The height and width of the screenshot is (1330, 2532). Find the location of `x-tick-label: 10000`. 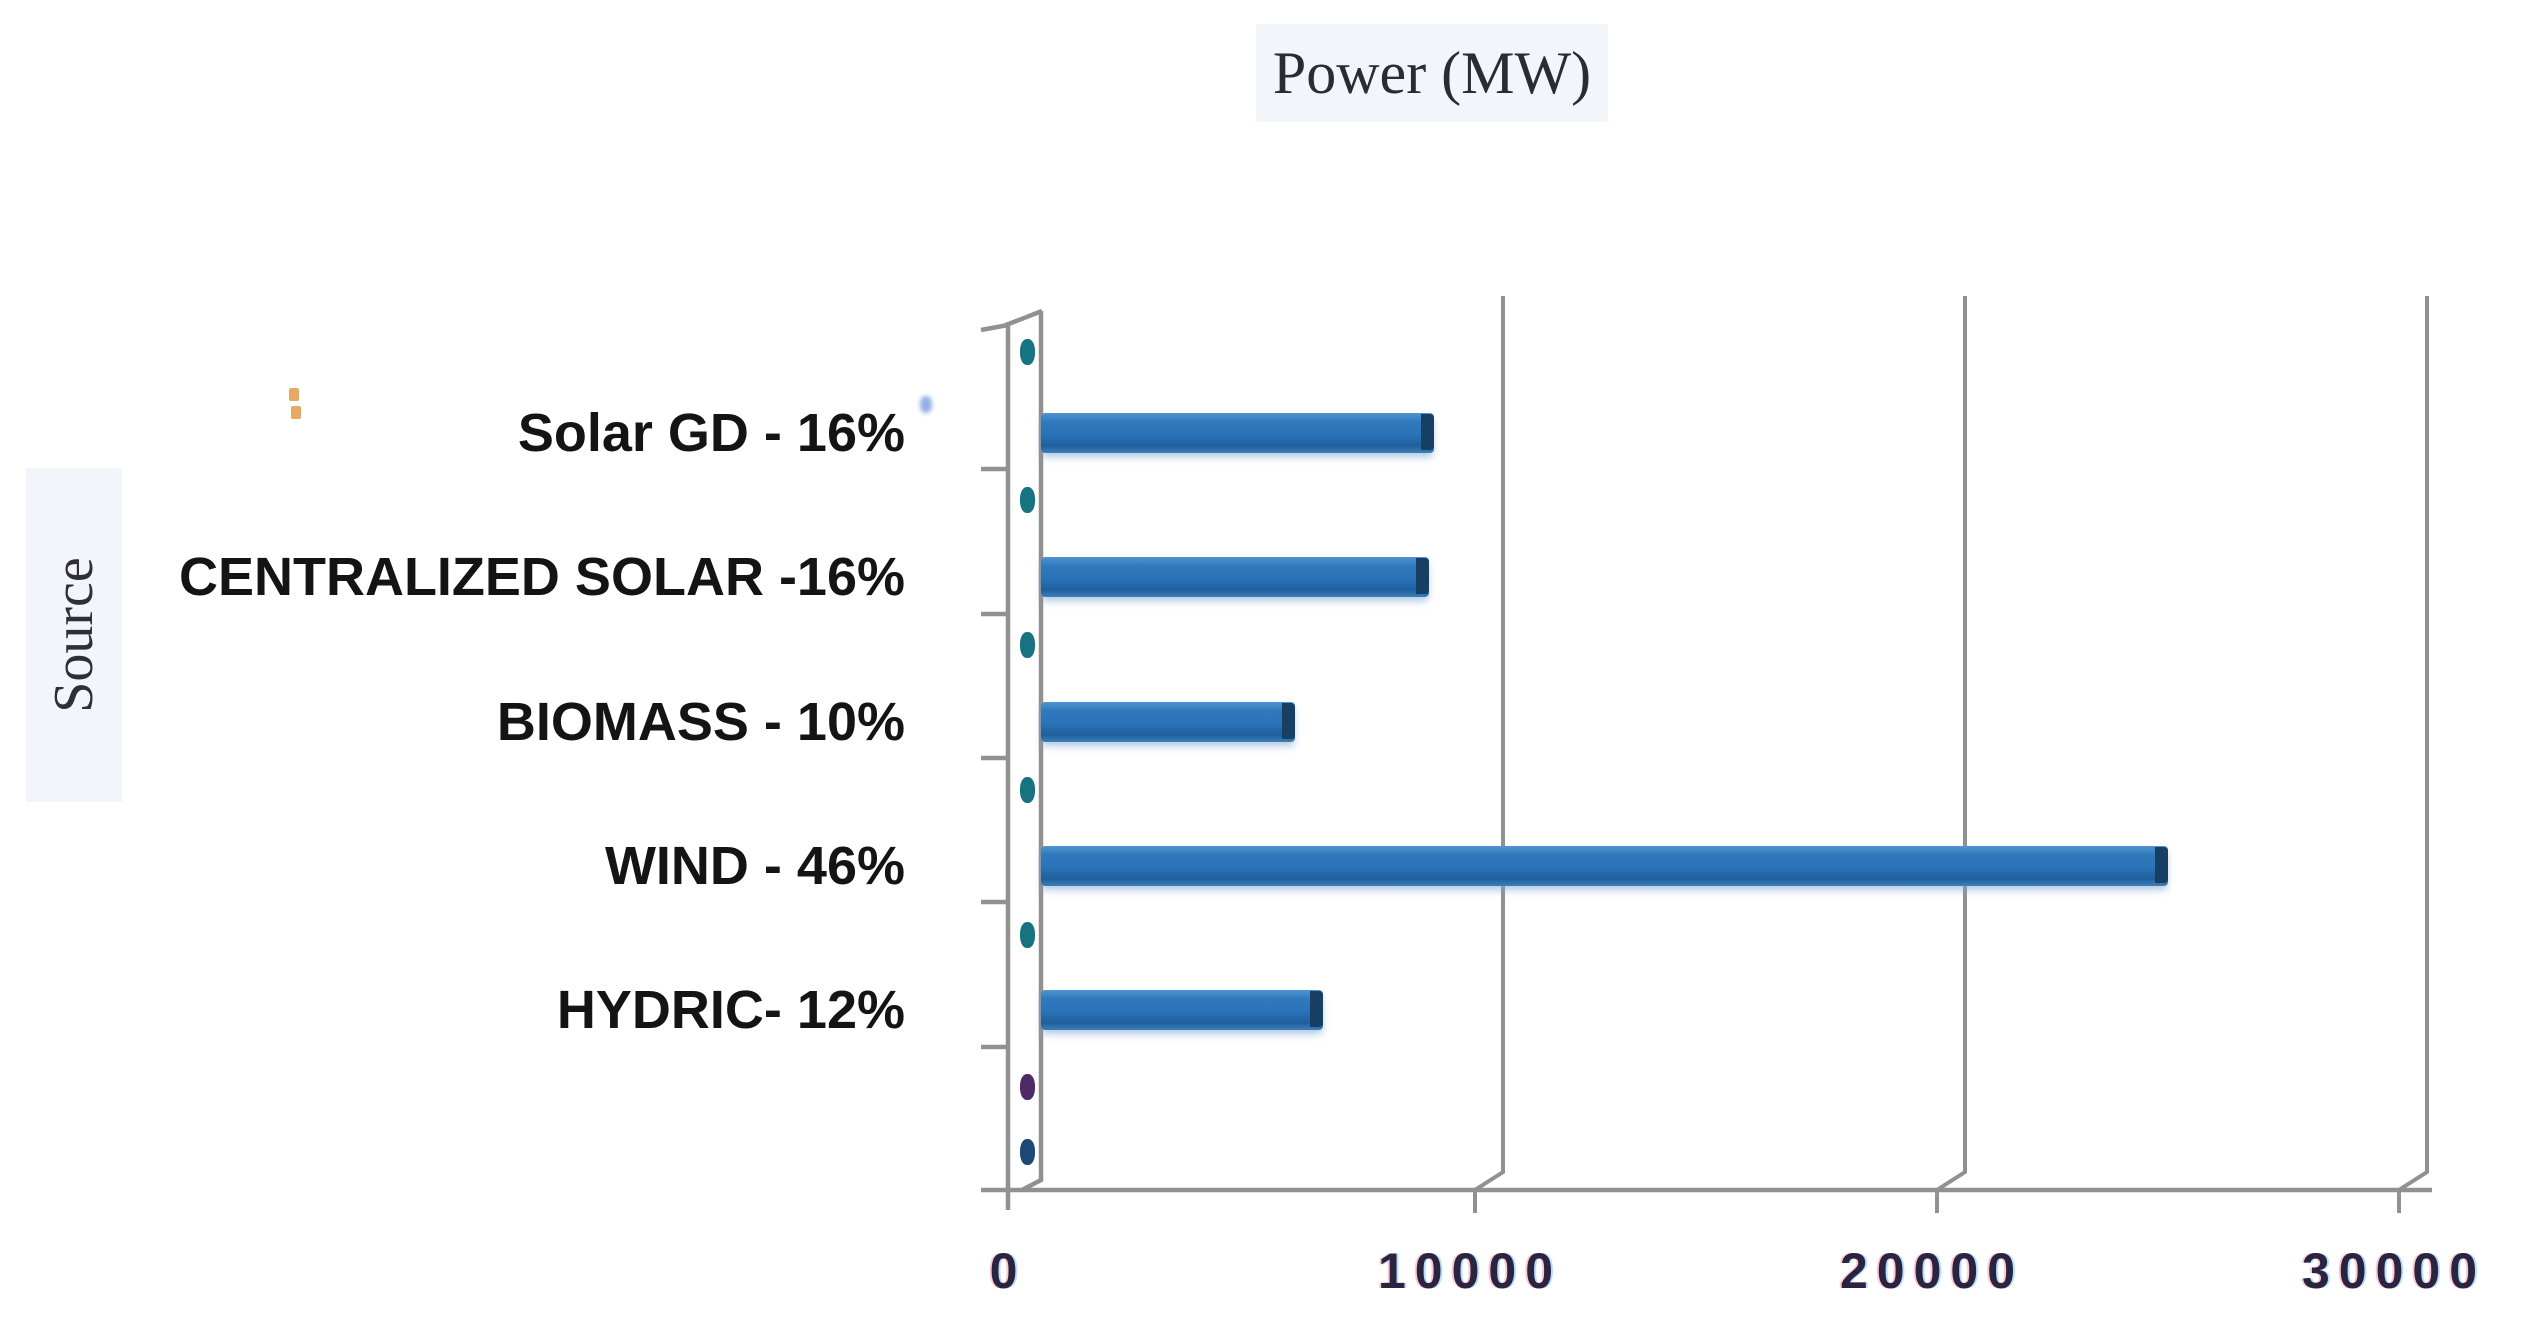

x-tick-label: 10000 is located at coordinates (1470, 1271).